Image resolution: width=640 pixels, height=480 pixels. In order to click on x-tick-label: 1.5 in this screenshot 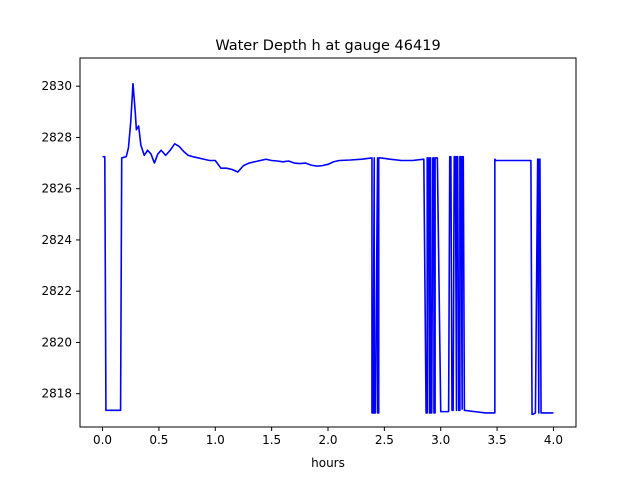, I will do `click(271, 440)`.